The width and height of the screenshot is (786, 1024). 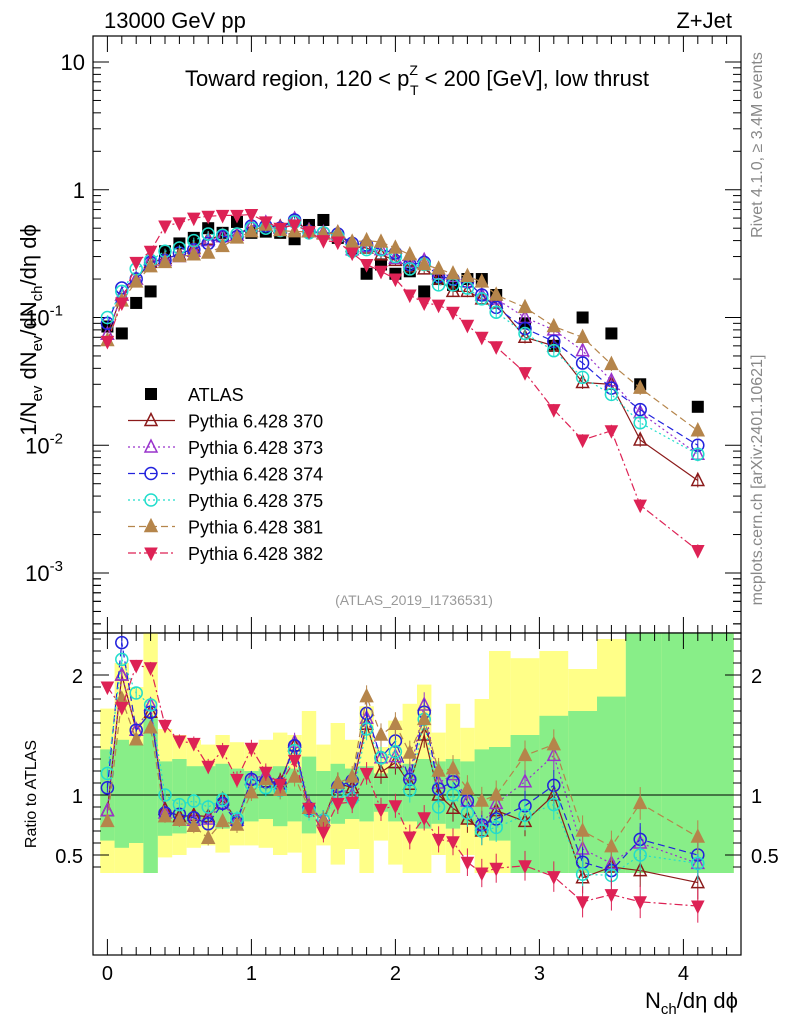 I want to click on legend-label: Pythia 6.428 374, so click(x=255, y=475).